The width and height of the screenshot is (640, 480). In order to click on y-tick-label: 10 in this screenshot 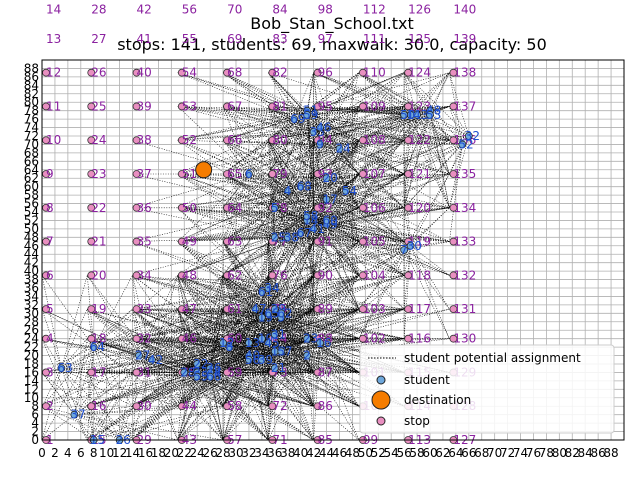, I will do `click(31, 398)`.